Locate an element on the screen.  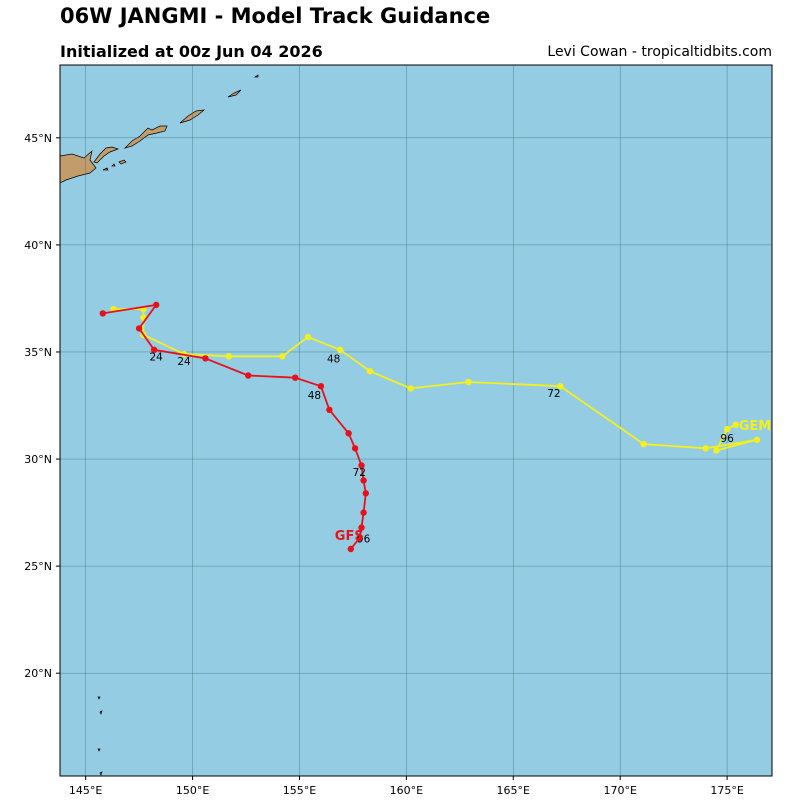
lon-tick-label: 170°E is located at coordinates (619, 790).